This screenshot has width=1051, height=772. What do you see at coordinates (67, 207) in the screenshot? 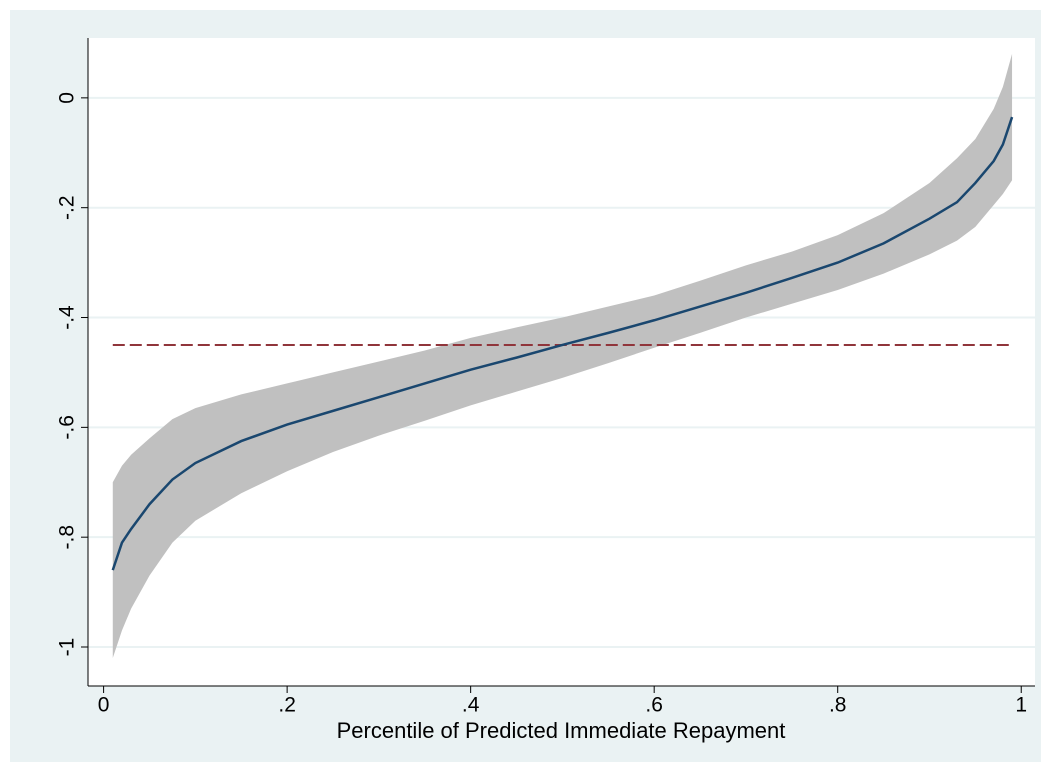
I see `y-tick-label: -.2` at bounding box center [67, 207].